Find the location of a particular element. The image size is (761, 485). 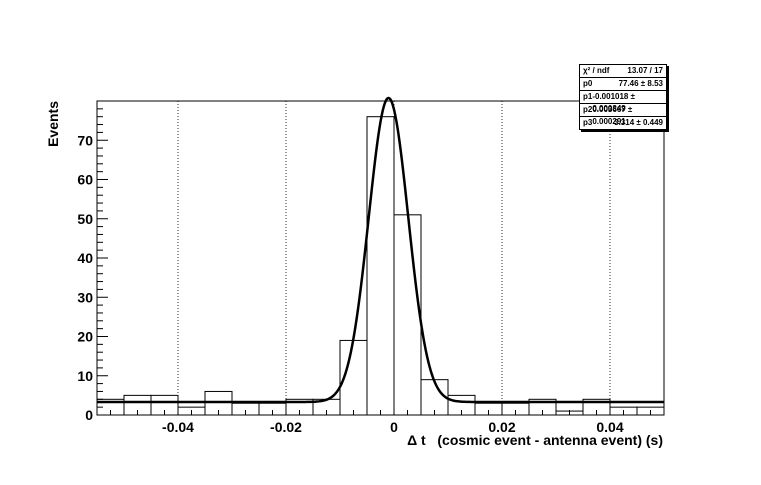

stats-value: 77.46 ± 8.53 is located at coordinates (640, 83).